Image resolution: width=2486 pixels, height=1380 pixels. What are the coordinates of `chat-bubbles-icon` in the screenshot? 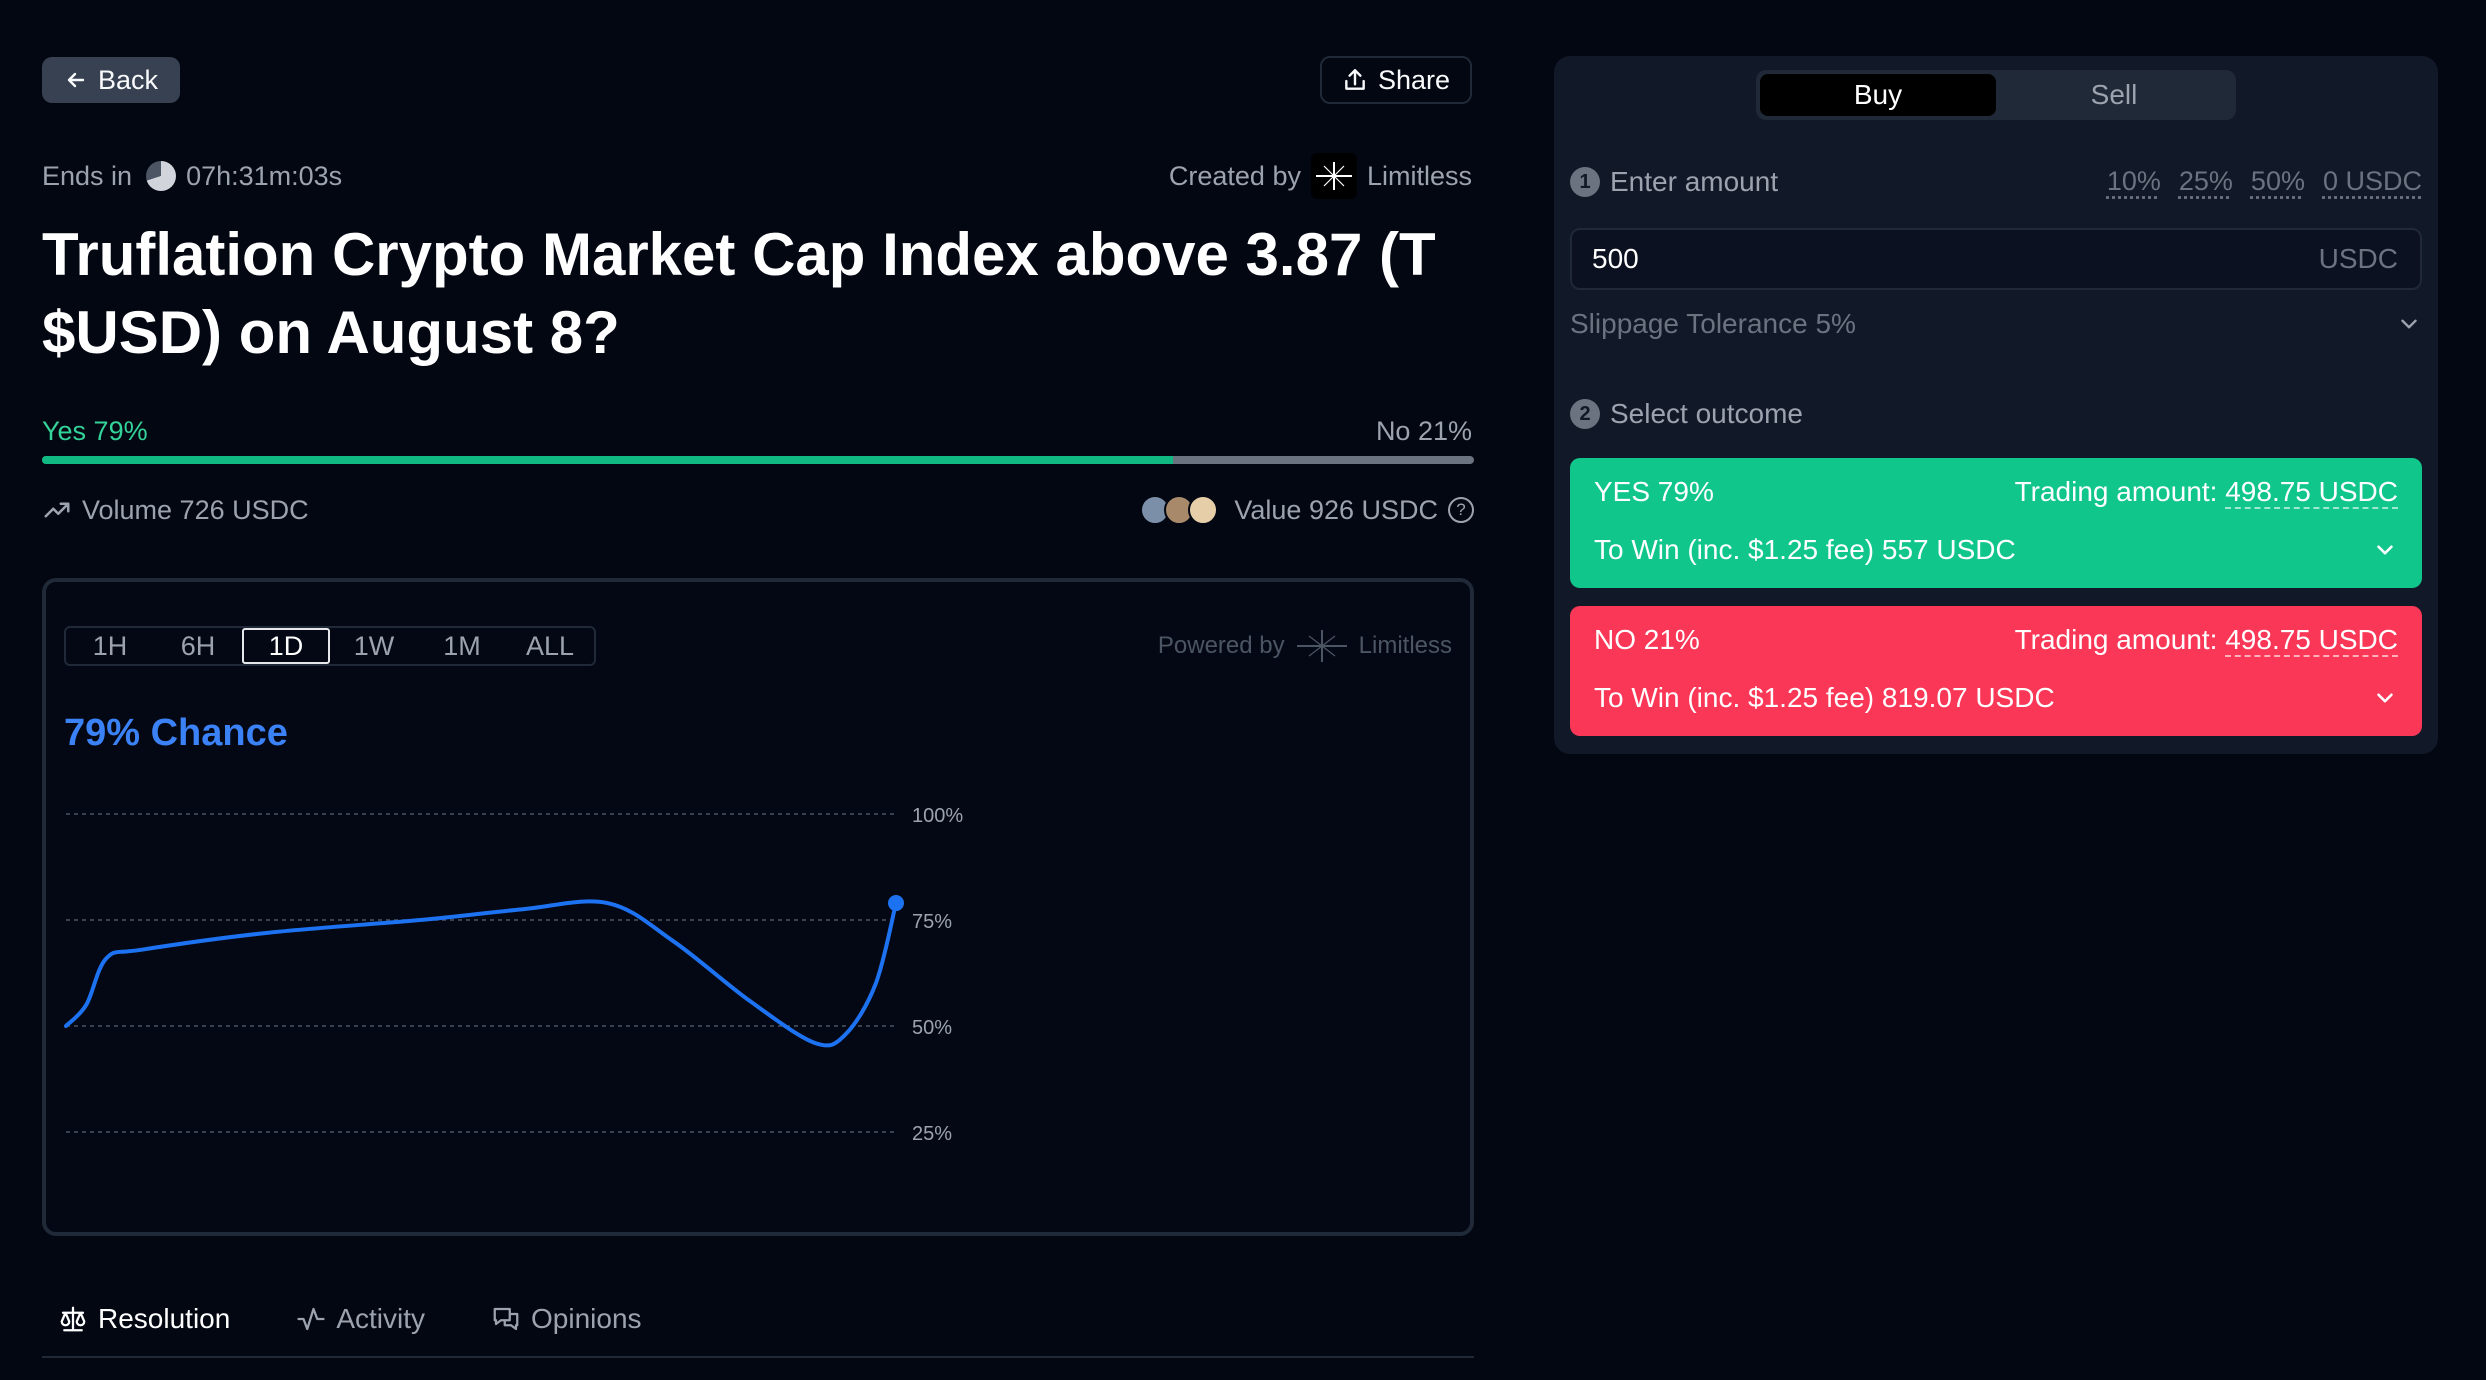 It's located at (506, 1319).